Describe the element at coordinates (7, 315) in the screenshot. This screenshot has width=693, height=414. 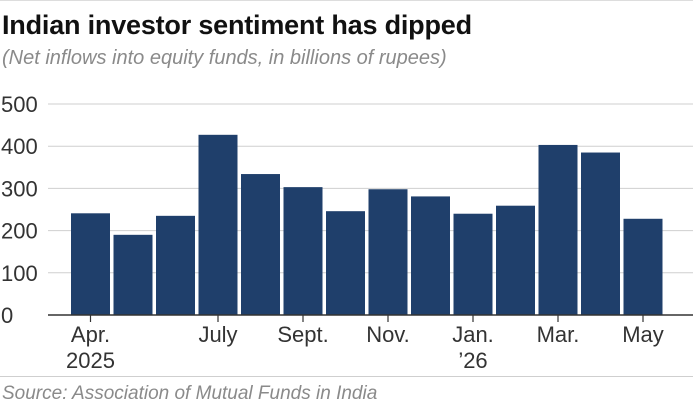
I see `y-tick-label: 0` at that location.